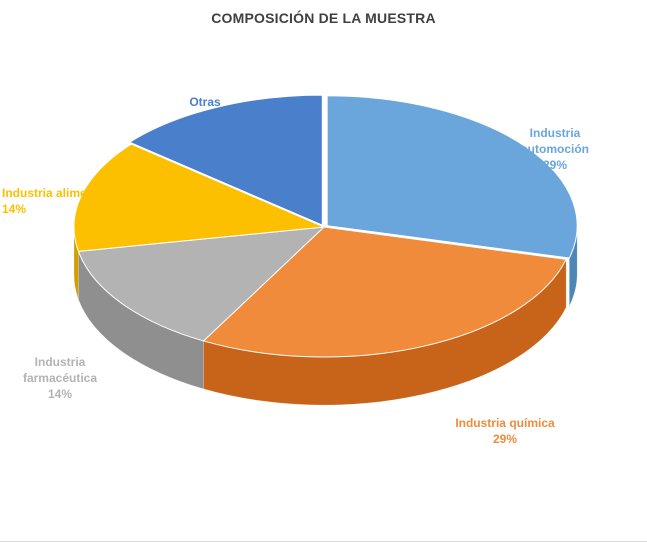  What do you see at coordinates (201, 284) in the screenshot?
I see `pie-slice-farmaceutica` at bounding box center [201, 284].